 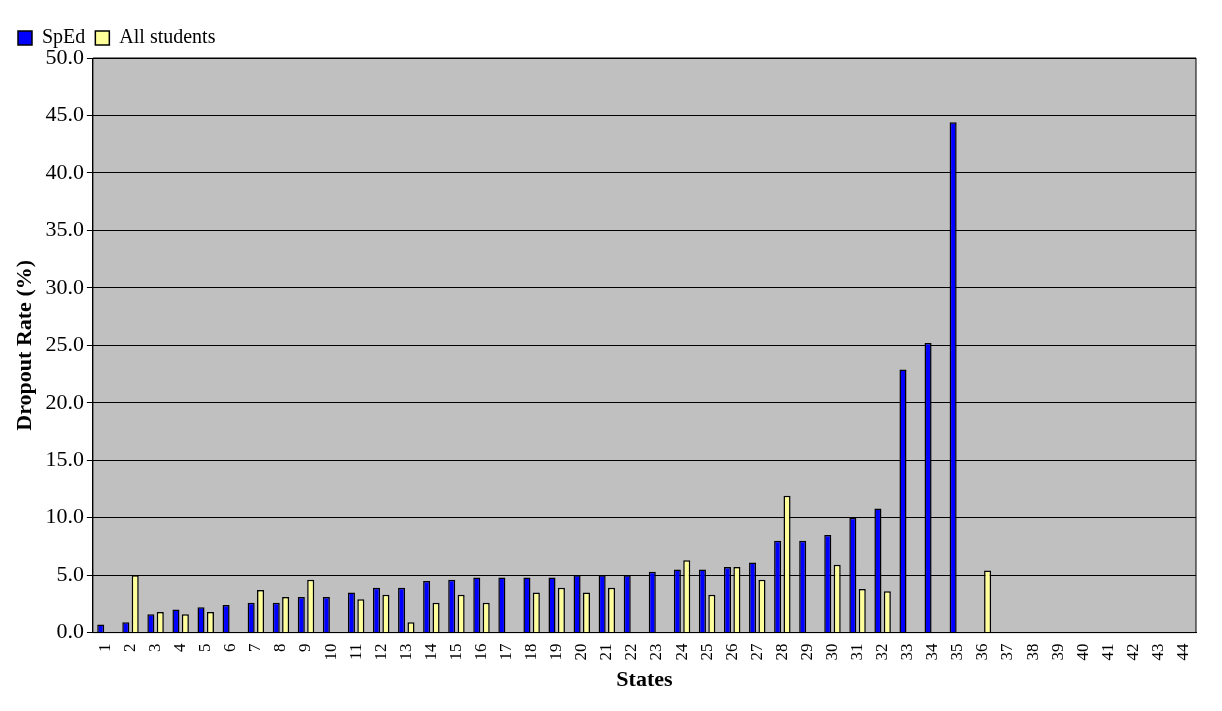 What do you see at coordinates (64, 286) in the screenshot?
I see `y-tick-label: 30.0` at bounding box center [64, 286].